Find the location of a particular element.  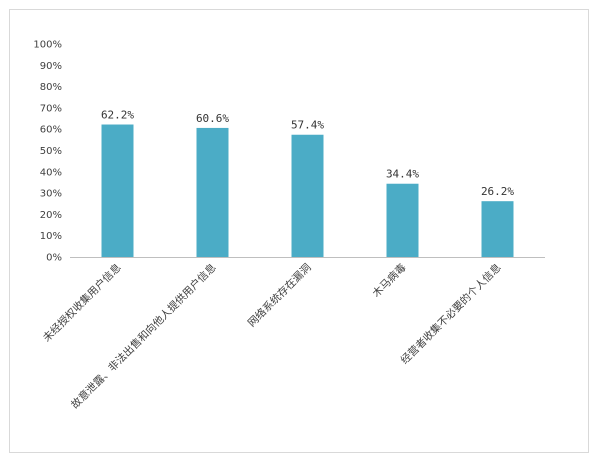

x-tick-label: 经营者收集不必要的个人信息 is located at coordinates (451, 314).